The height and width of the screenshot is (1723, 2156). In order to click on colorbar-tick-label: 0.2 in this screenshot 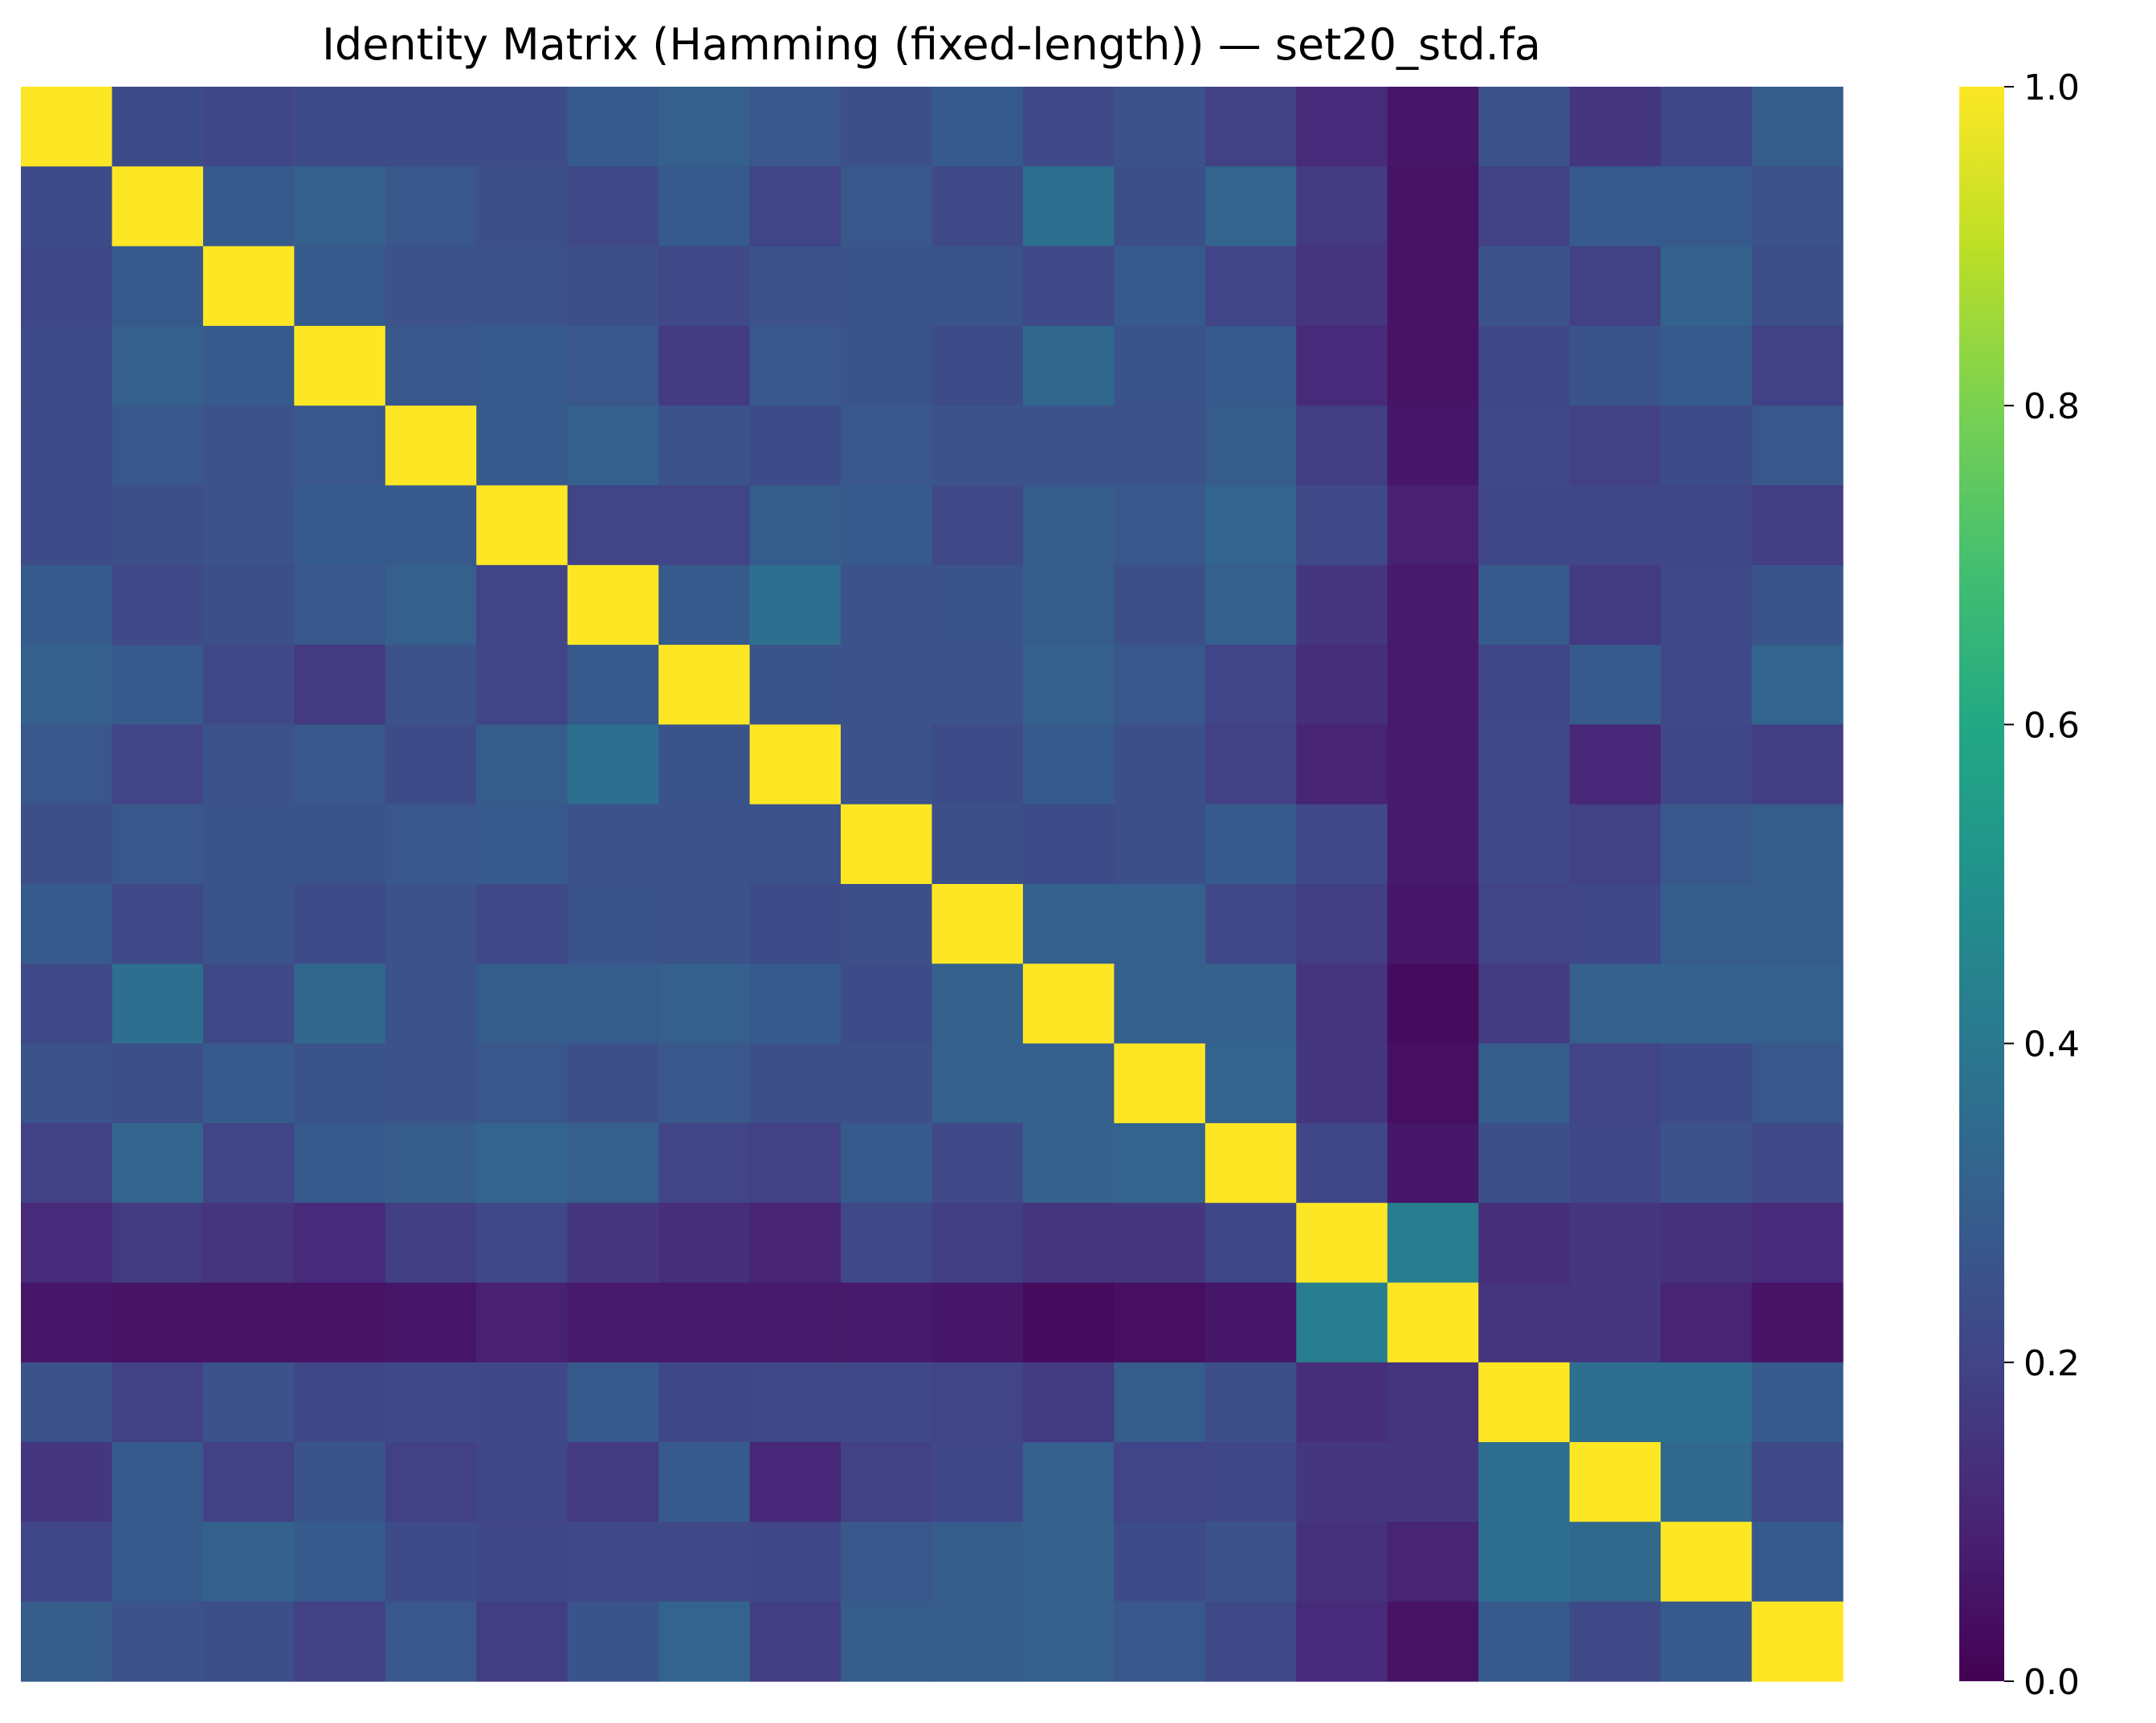, I will do `click(2052, 1363)`.